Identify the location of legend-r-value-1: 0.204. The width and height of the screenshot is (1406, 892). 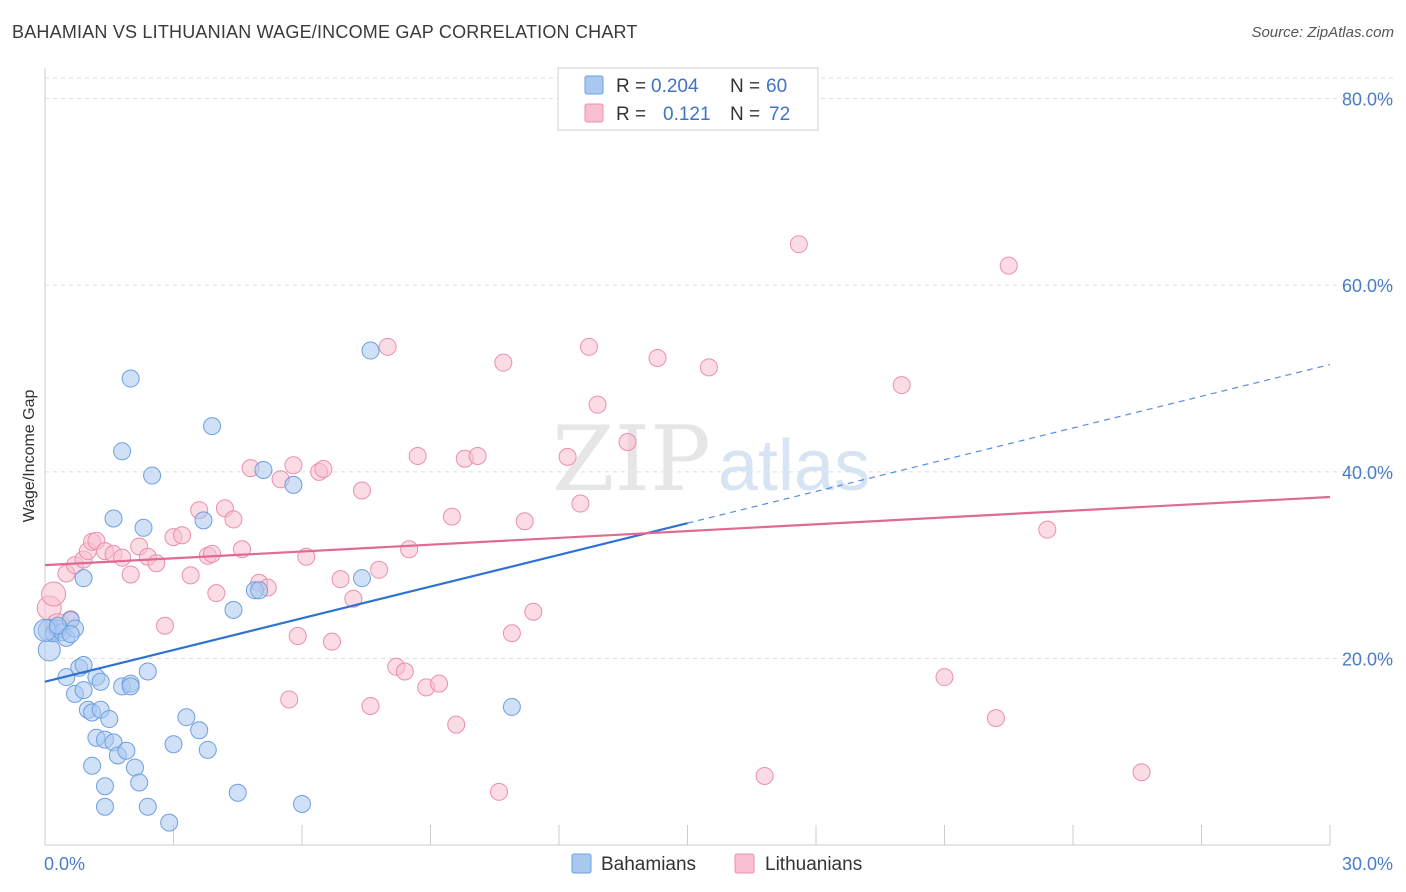
(675, 86).